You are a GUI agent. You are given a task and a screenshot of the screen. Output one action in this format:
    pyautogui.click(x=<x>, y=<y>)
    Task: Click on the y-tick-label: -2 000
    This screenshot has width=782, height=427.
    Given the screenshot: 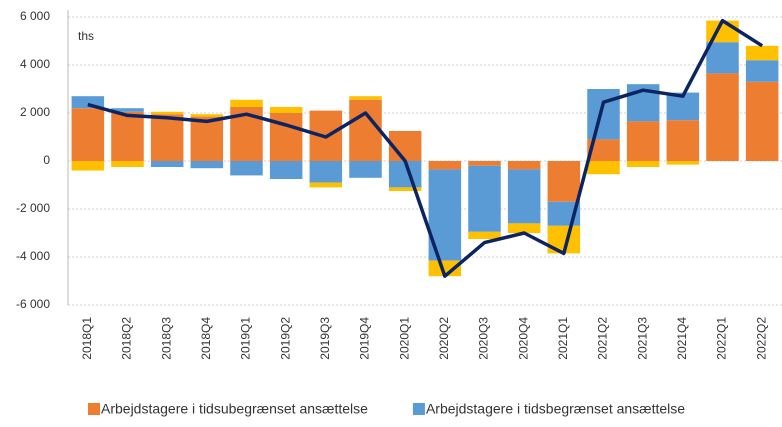 What is the action you would take?
    pyautogui.click(x=33, y=208)
    